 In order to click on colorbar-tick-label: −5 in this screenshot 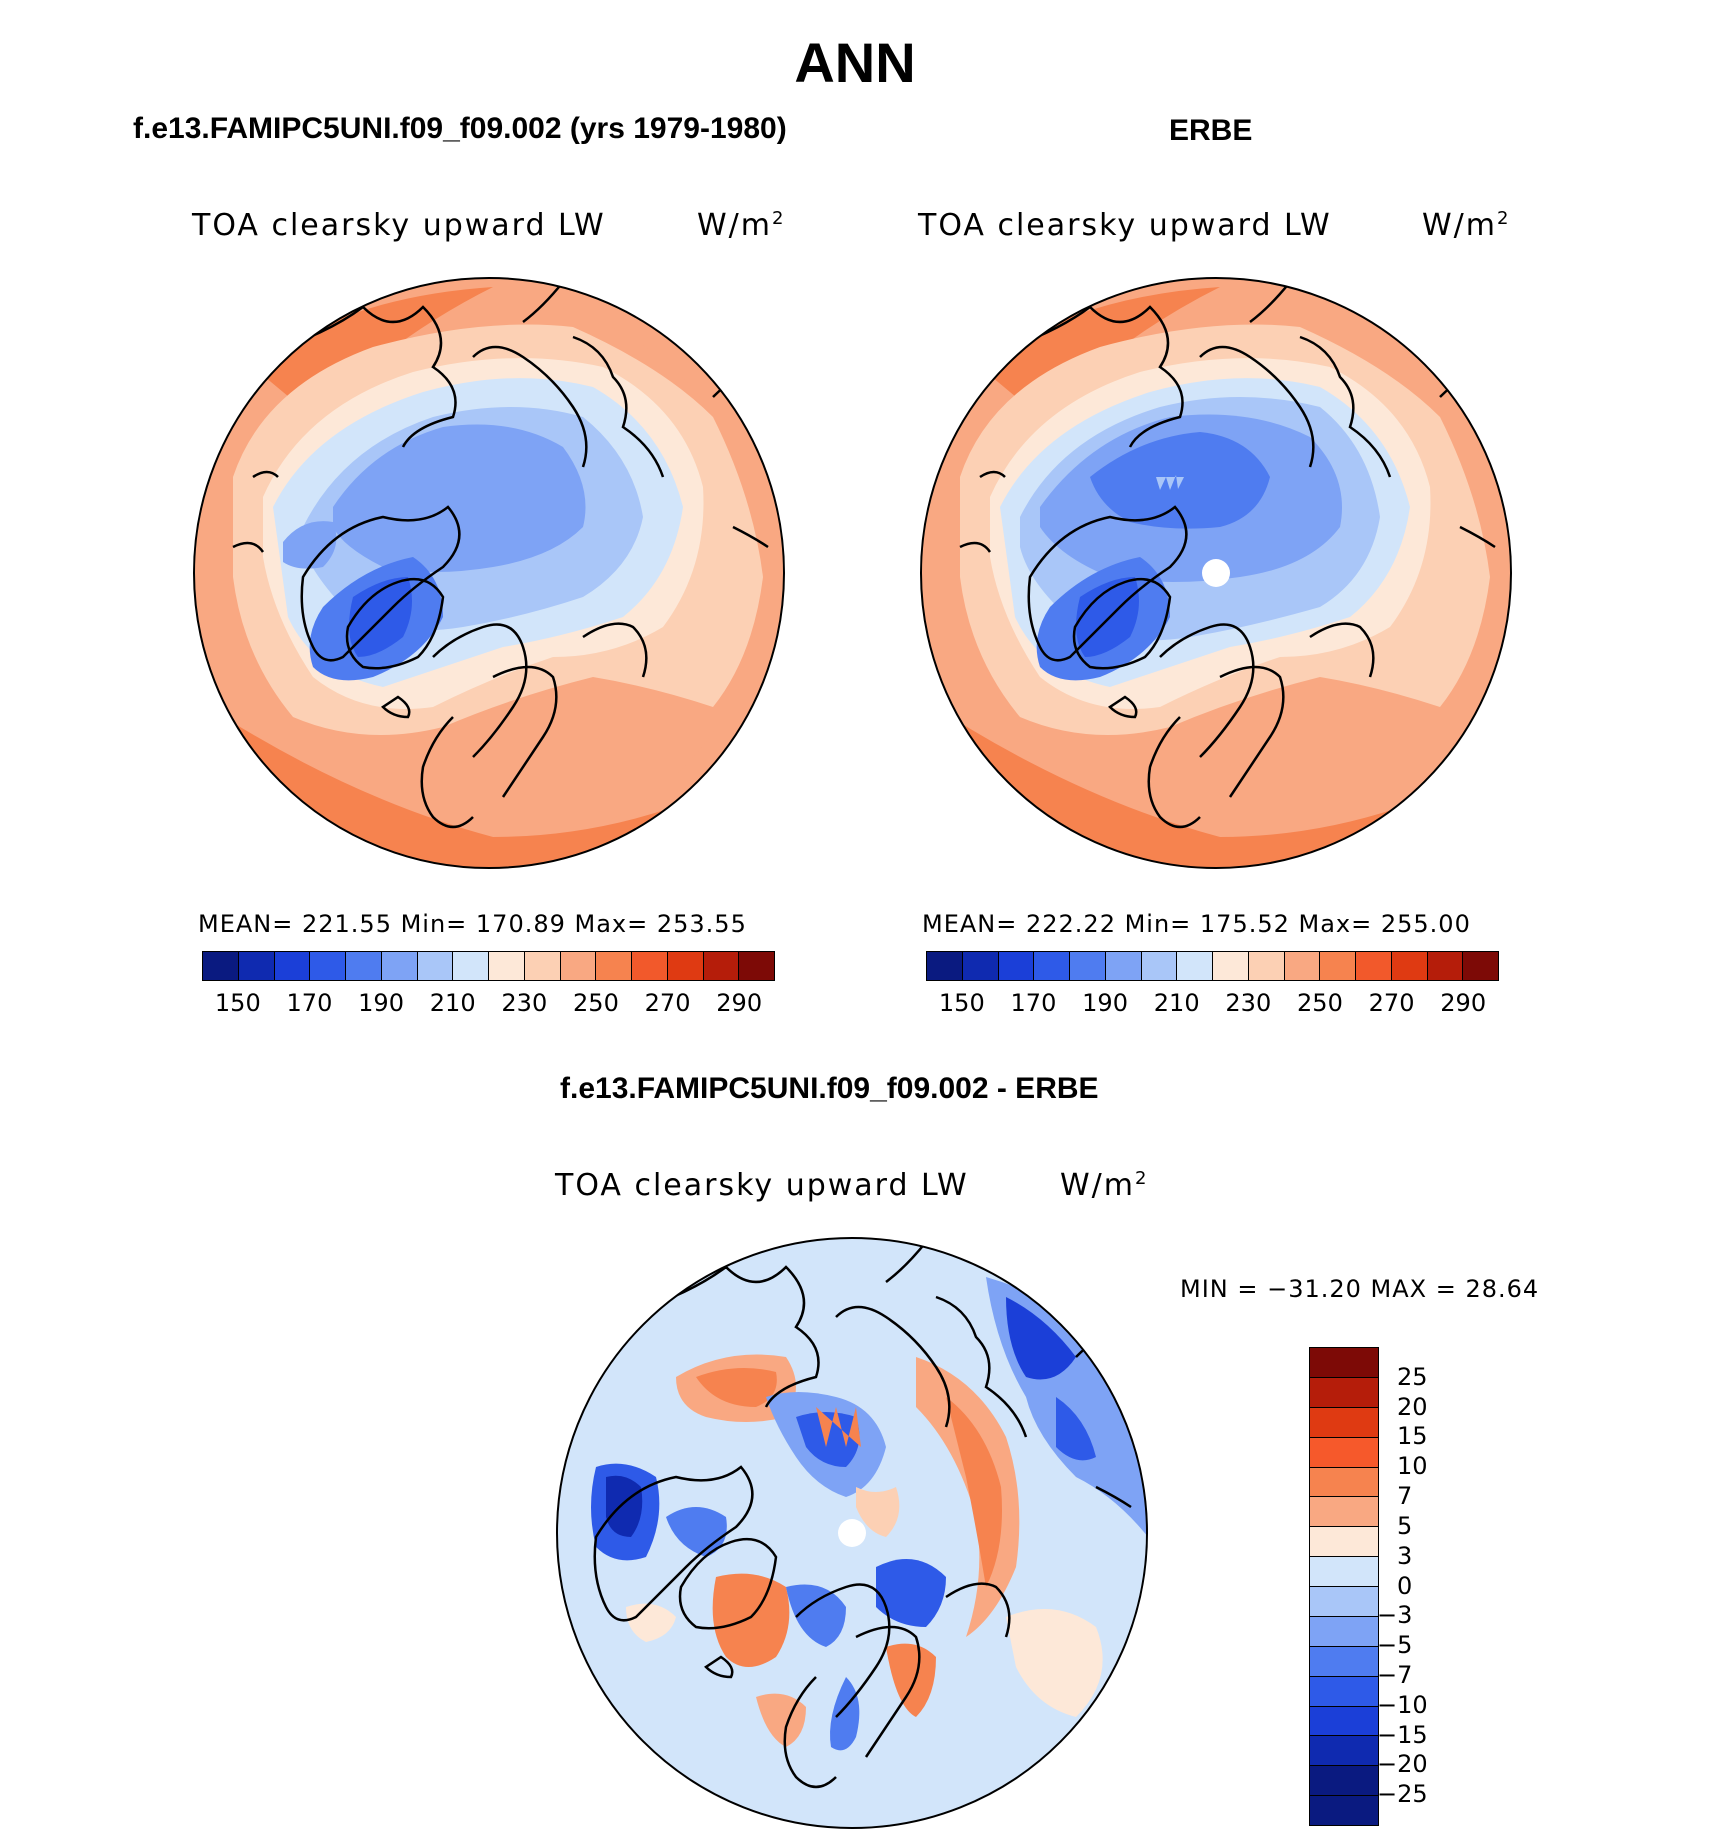, I will do `click(1395, 1645)`.